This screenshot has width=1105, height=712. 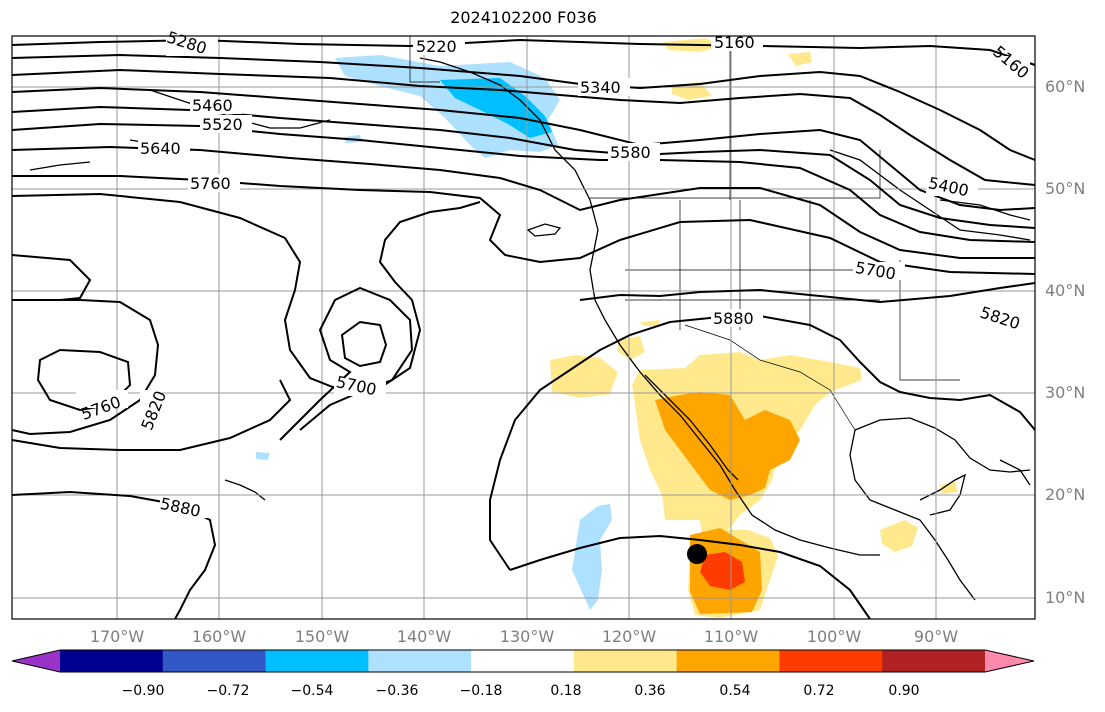 What do you see at coordinates (1065, 86) in the screenshot?
I see `lat-label-60n: 60°N` at bounding box center [1065, 86].